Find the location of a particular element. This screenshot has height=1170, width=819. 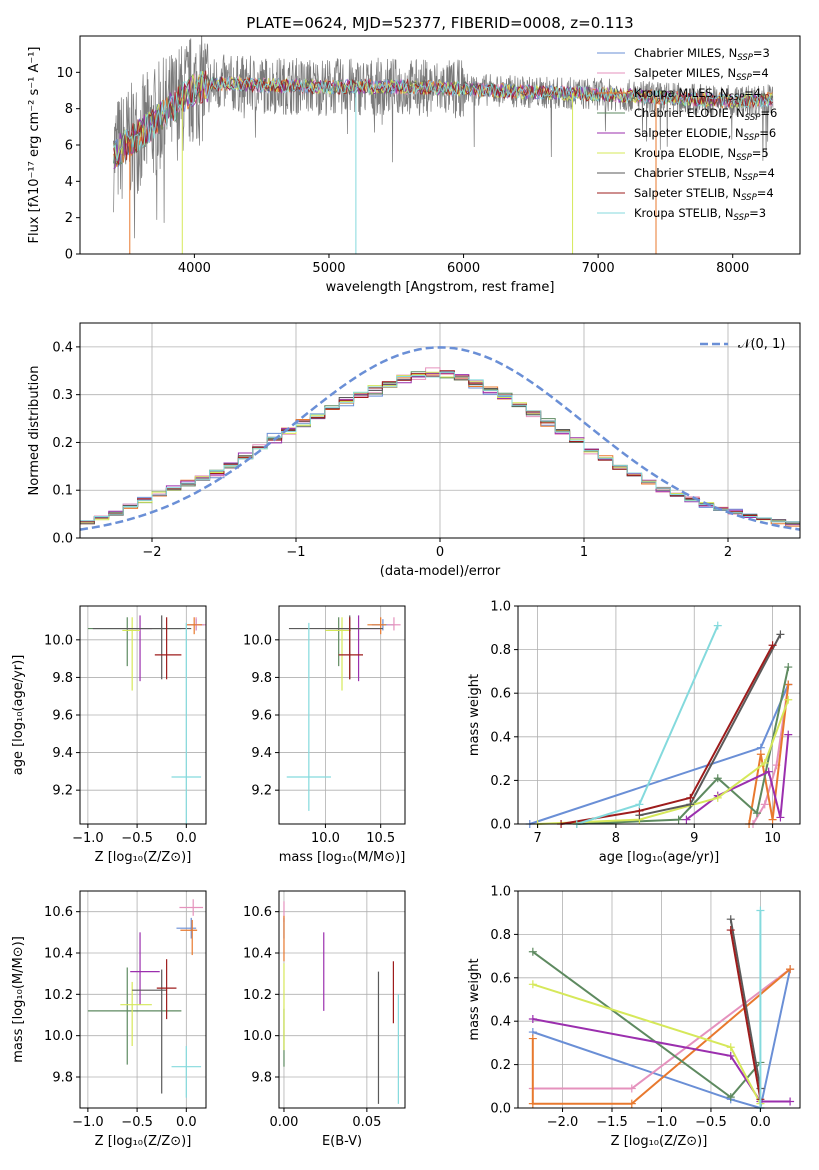

legend-entry: Chabrier STELIB, NSSP=4 is located at coordinates (704, 174).